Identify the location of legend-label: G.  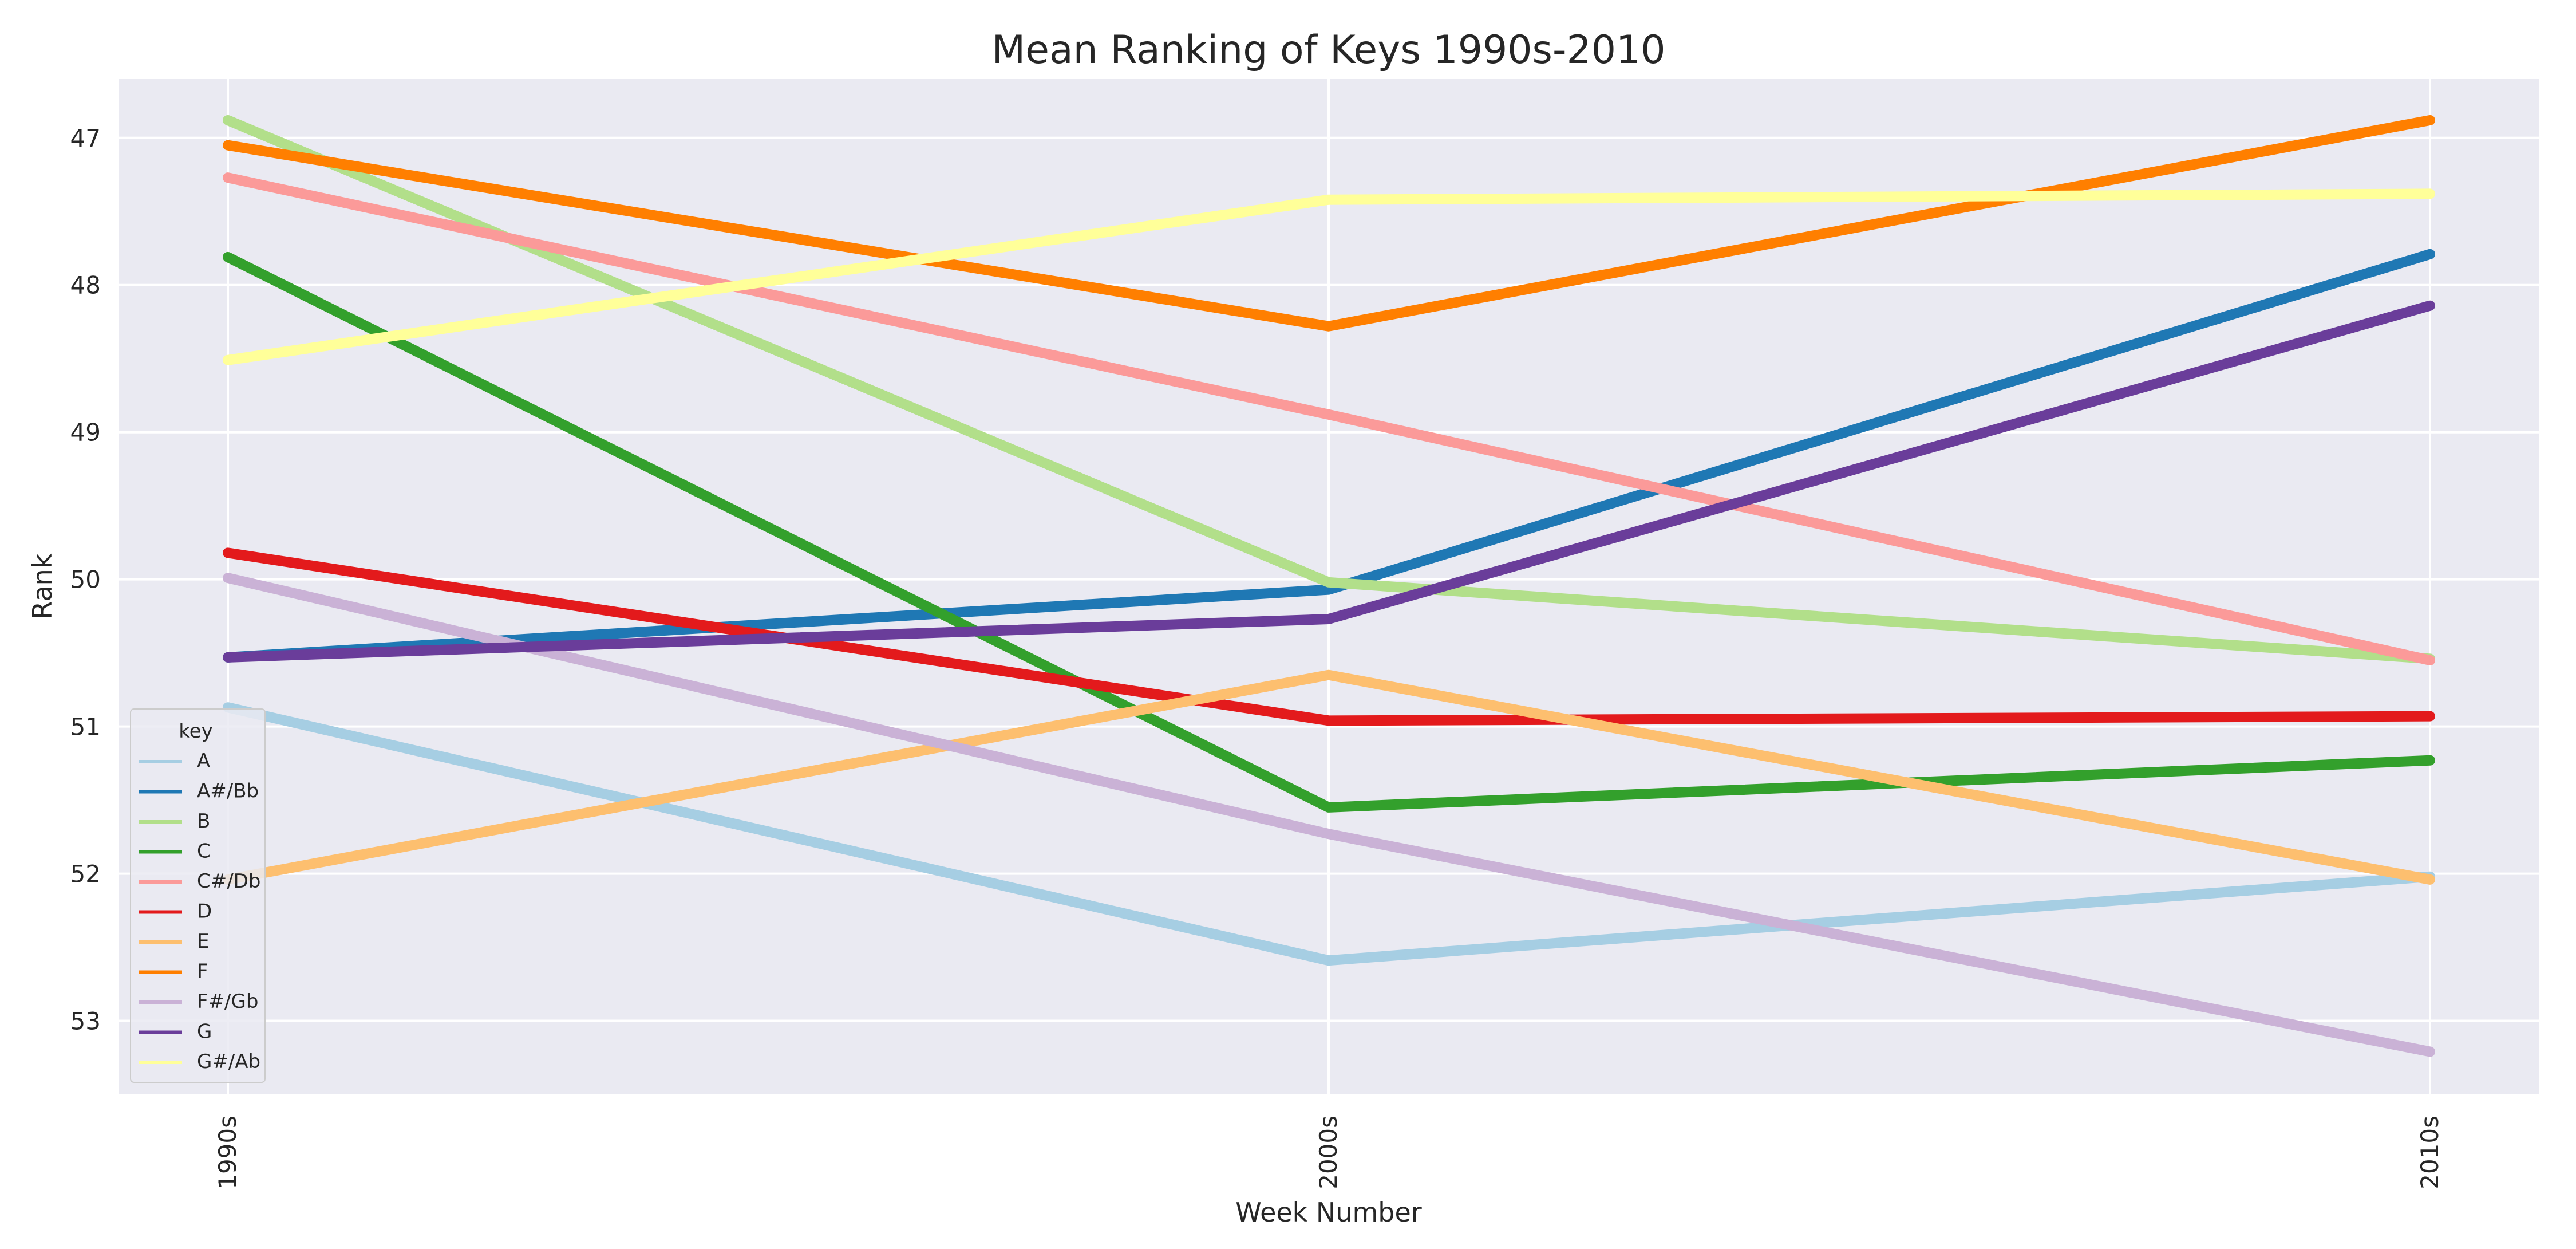
(204, 1032).